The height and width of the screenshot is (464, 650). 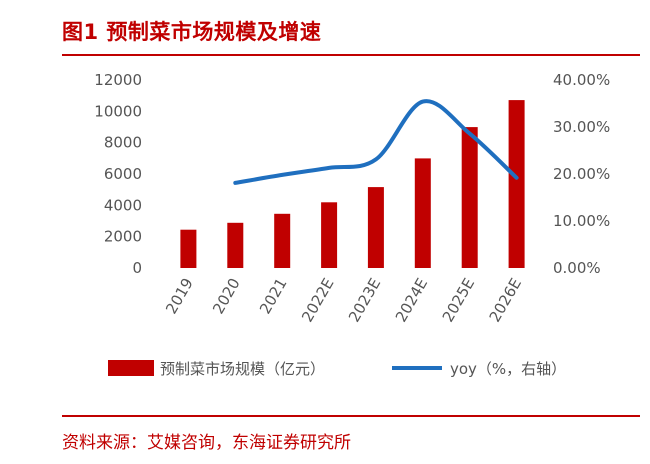 What do you see at coordinates (343, 300) in the screenshot?
I see `x-axis-ticks: 2019 2020 2021 2022E 2023E 2024E 2025E 2026E` at bounding box center [343, 300].